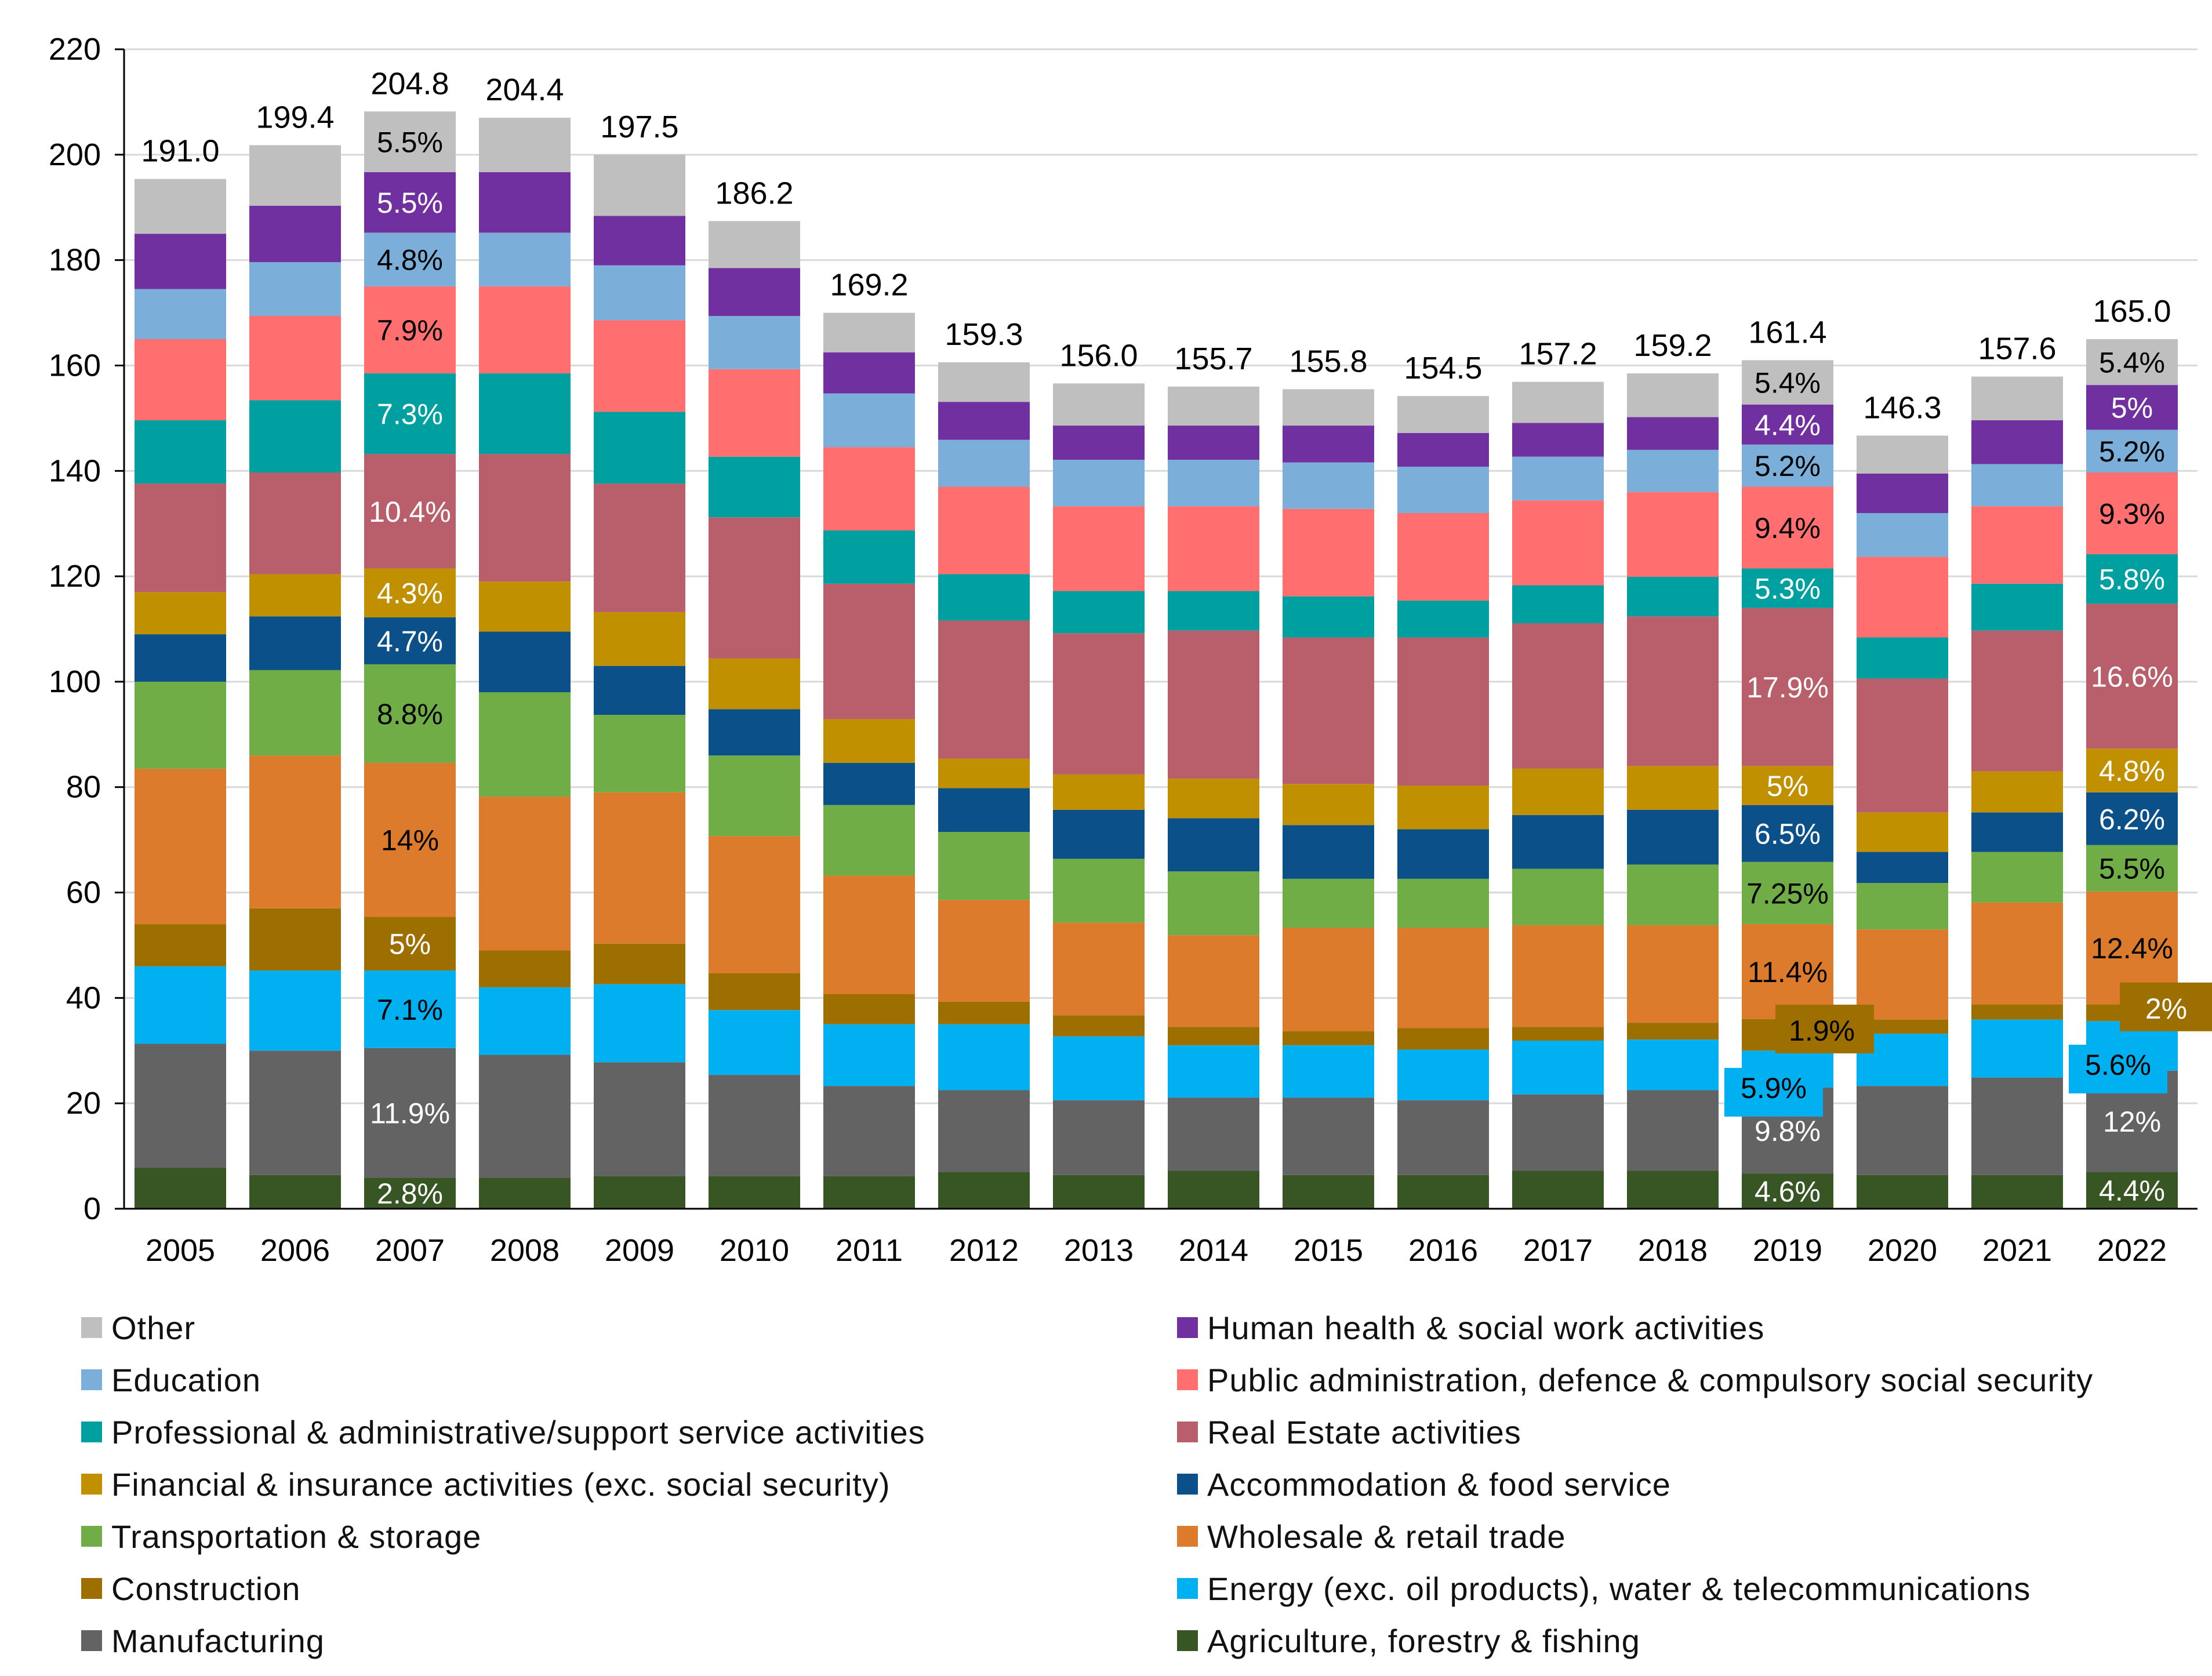 The height and width of the screenshot is (1676, 2212). Describe the element at coordinates (1787, 893) in the screenshot. I see `segment-label: 7.25%` at that location.